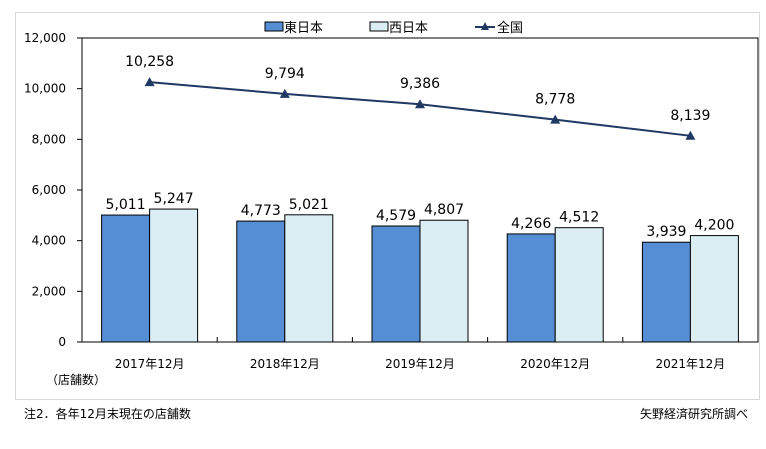  I want to click on data-label: 4,266, so click(531, 224).